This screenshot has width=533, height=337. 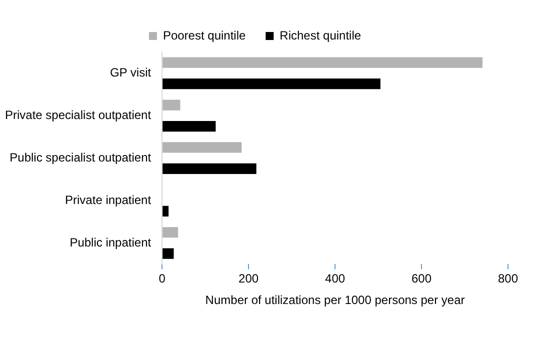 What do you see at coordinates (78, 115) in the screenshot?
I see `y-tick-label: Private specialist outpatient` at bounding box center [78, 115].